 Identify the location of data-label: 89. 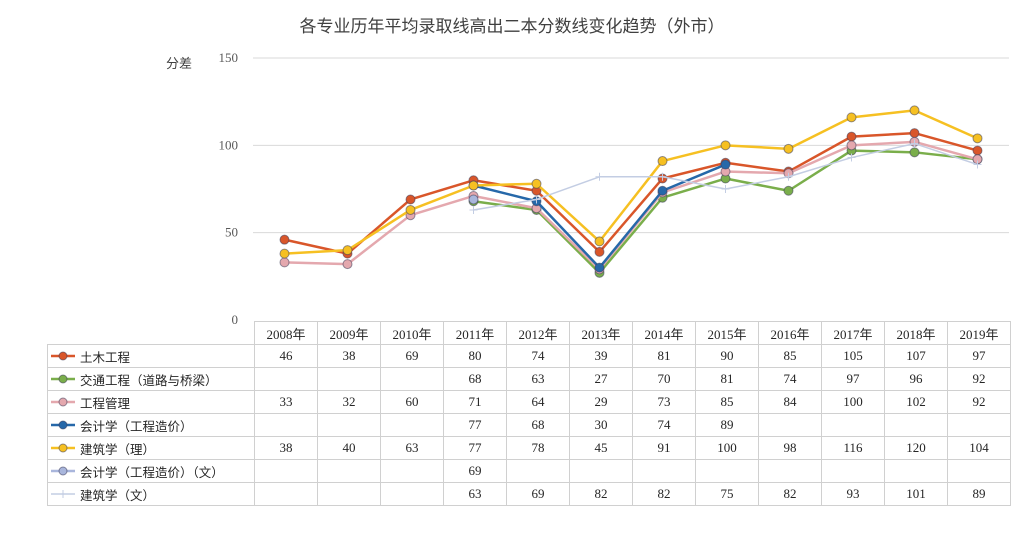
(979, 494).